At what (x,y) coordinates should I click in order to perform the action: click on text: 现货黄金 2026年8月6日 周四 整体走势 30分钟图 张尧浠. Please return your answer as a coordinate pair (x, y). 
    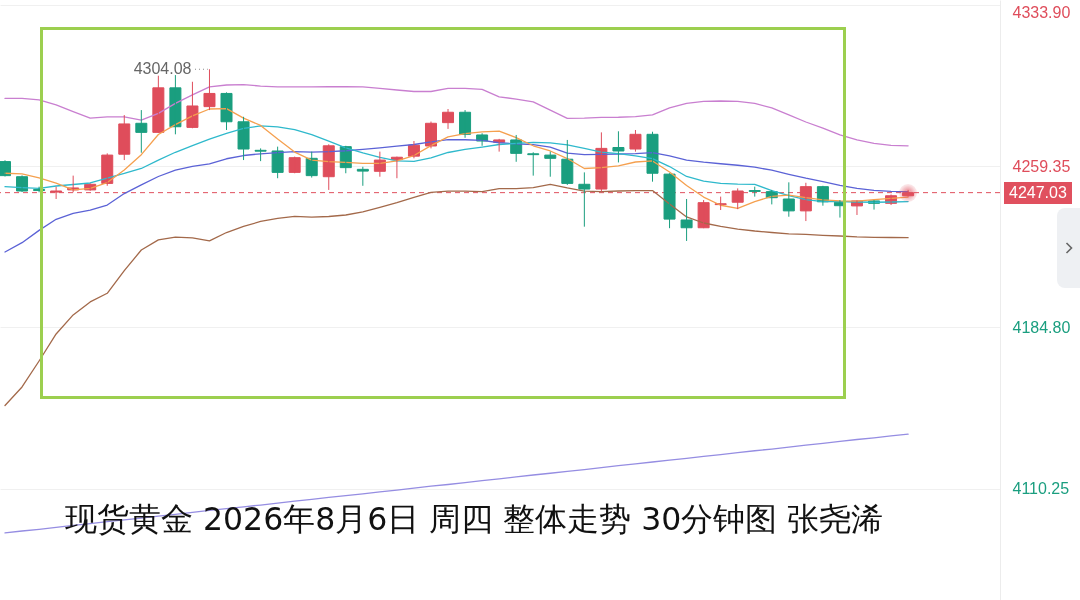
    Looking at the image, I should click on (474, 519).